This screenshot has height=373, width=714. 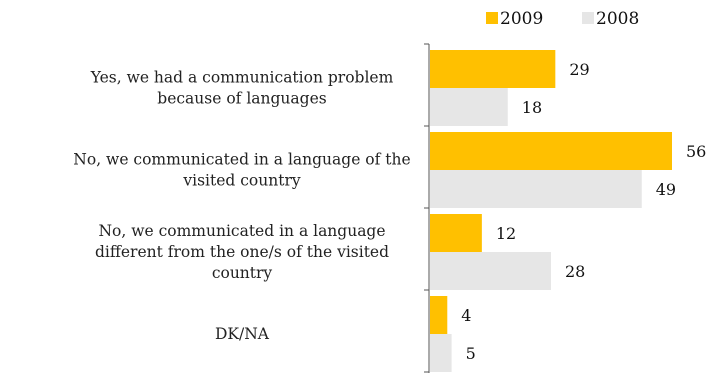 What do you see at coordinates (471, 353) in the screenshot?
I see `value-label-2008-3: 5` at bounding box center [471, 353].